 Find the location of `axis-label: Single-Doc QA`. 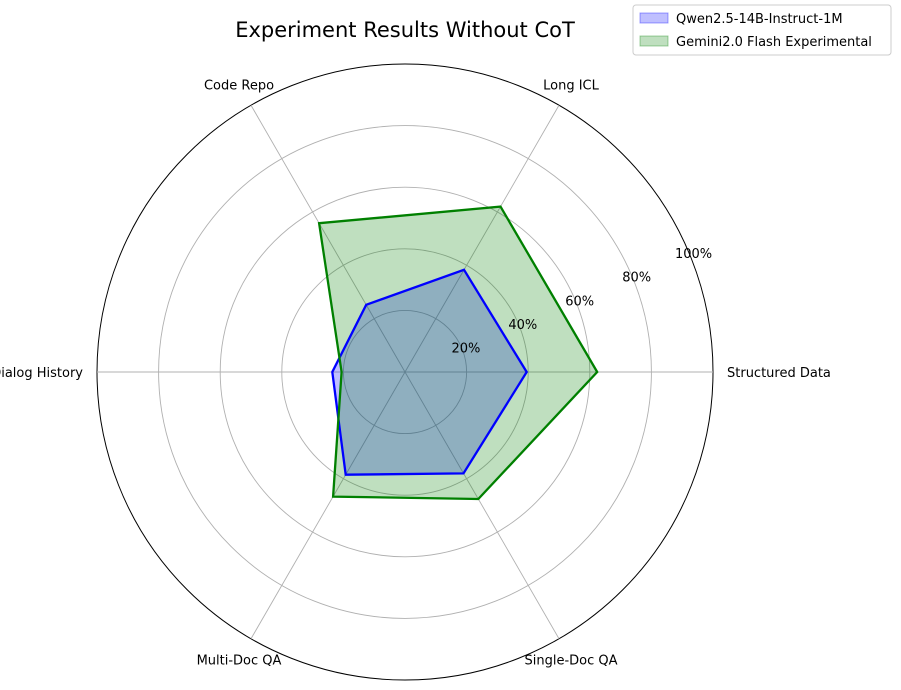

axis-label: Single-Doc QA is located at coordinates (570, 661).